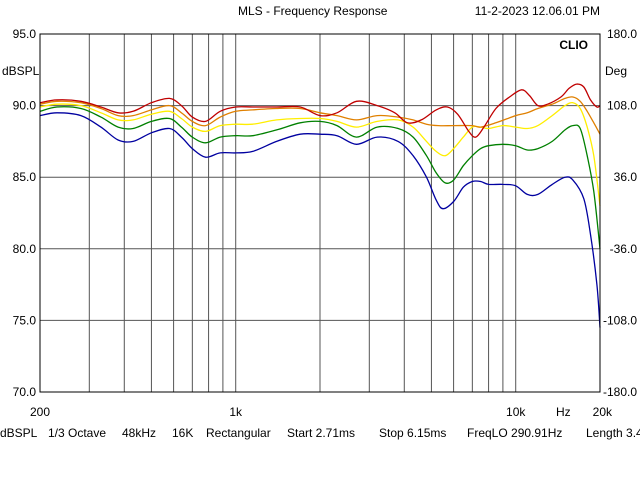 This screenshot has width=640, height=480. I want to click on y-axis-ticks: 95.0 90.0 85.0 80.0 75.0 70.0, so click(25, 213).